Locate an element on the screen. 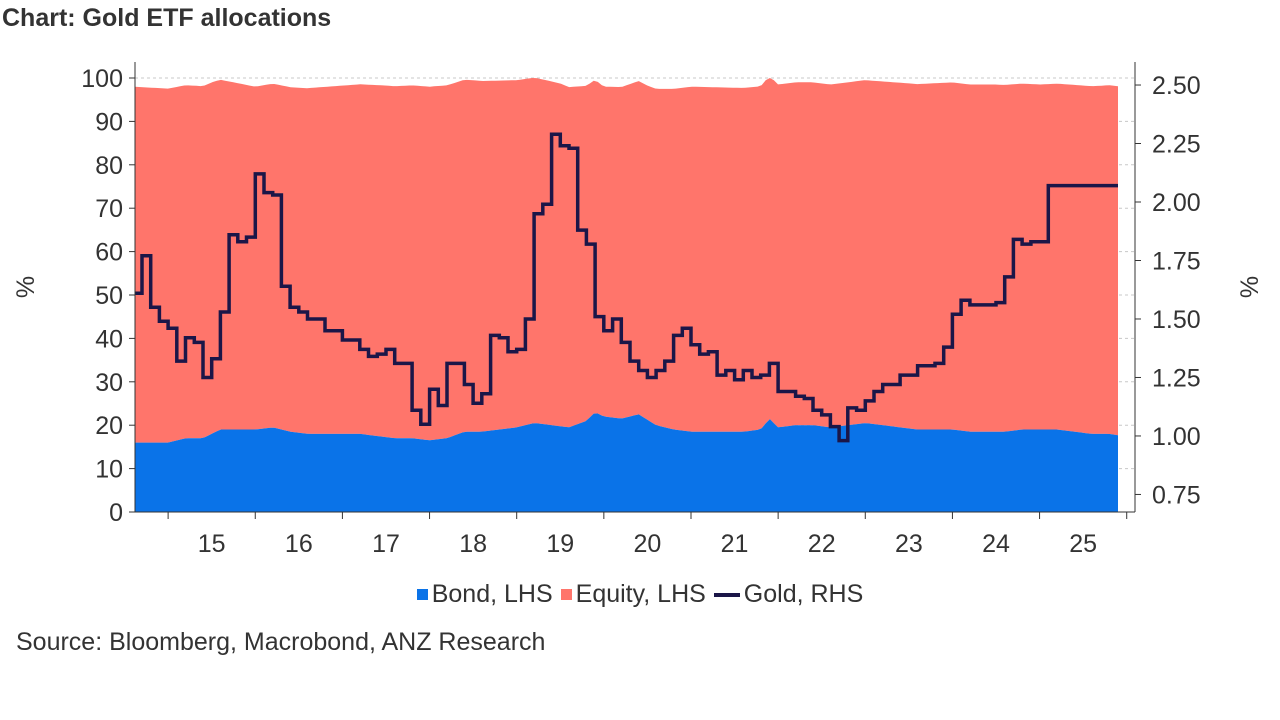 The image size is (1280, 720). x-tick-label-21: 21 is located at coordinates (735, 544).